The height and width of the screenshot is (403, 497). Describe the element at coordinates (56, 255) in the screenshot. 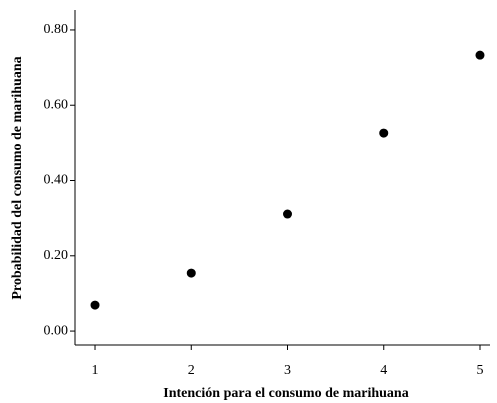

I see `y-tick-label: 0.20` at that location.